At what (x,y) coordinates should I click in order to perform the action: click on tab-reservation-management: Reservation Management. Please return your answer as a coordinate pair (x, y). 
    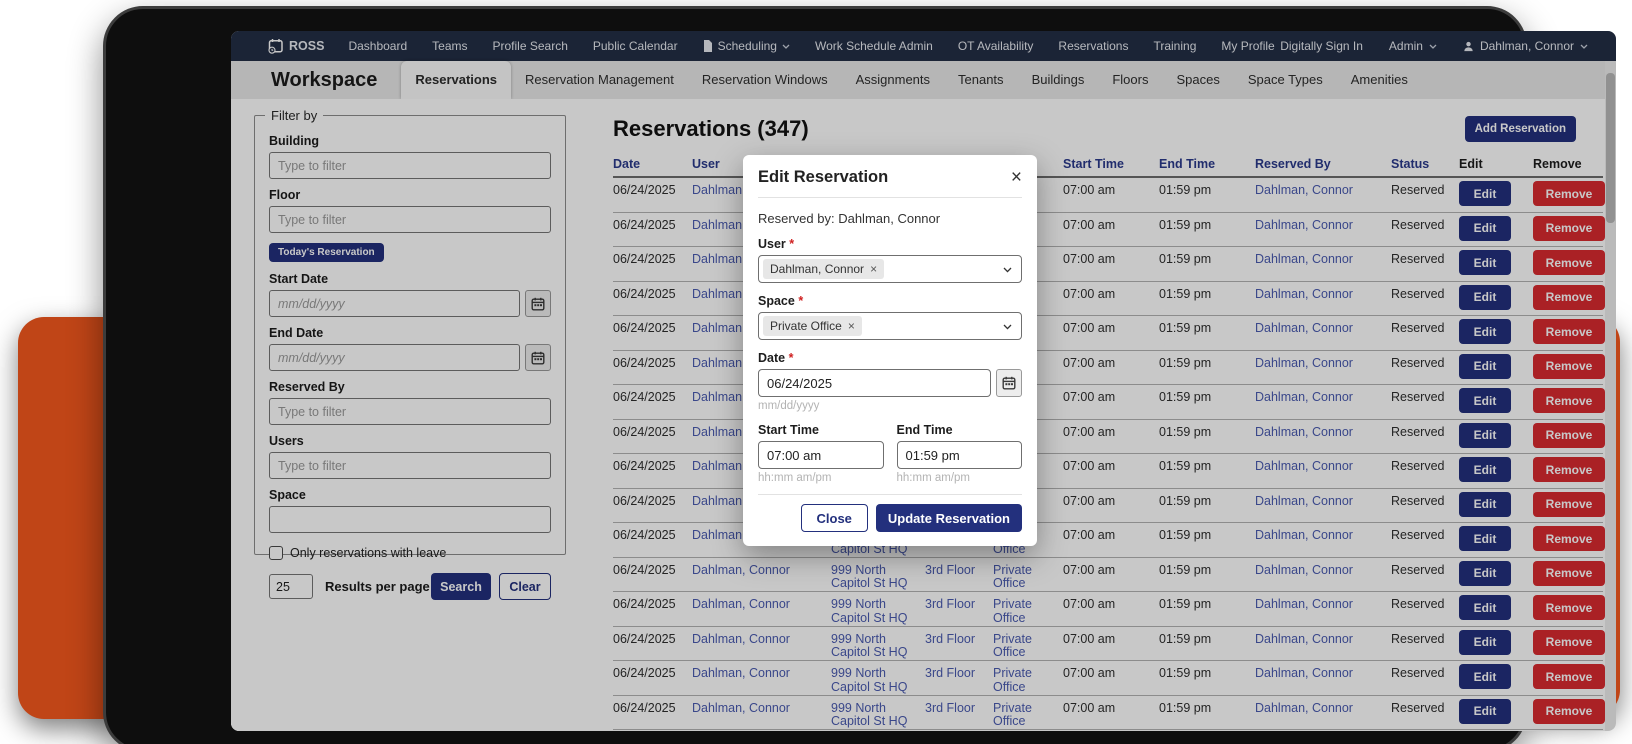
    Looking at the image, I should click on (599, 79).